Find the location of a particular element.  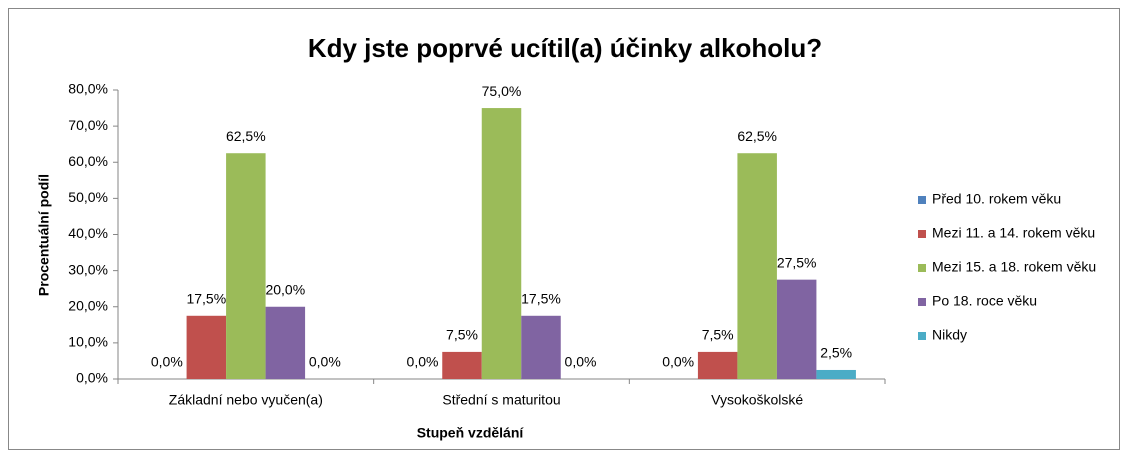

y-tick-label: 30,0% is located at coordinates (88, 269).